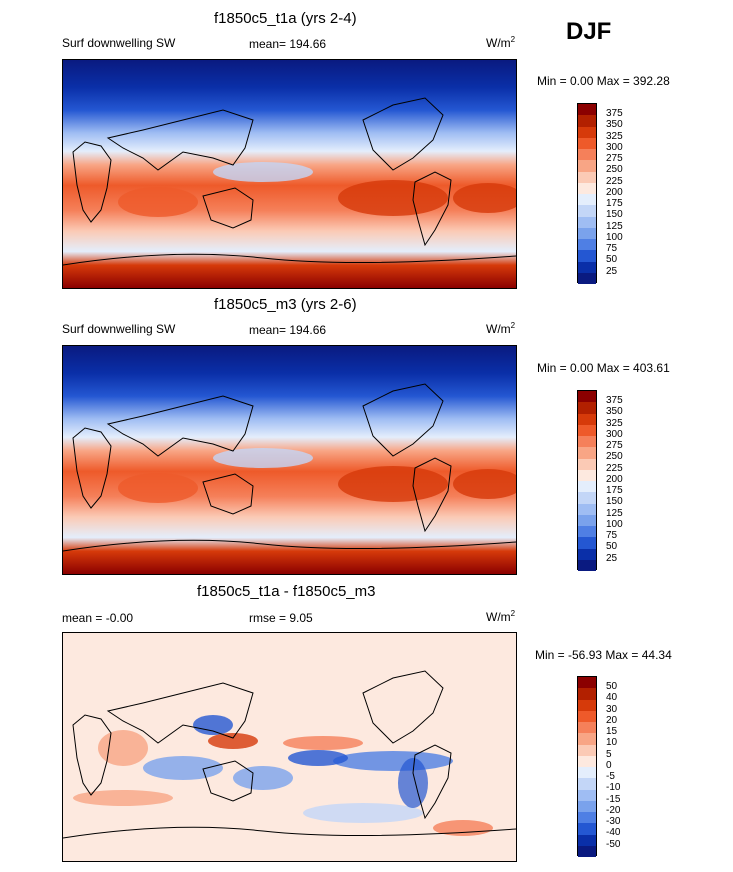 The image size is (733, 872). What do you see at coordinates (288, 330) in the screenshot?
I see `panel-2-mean-label: mean= 194.66` at bounding box center [288, 330].